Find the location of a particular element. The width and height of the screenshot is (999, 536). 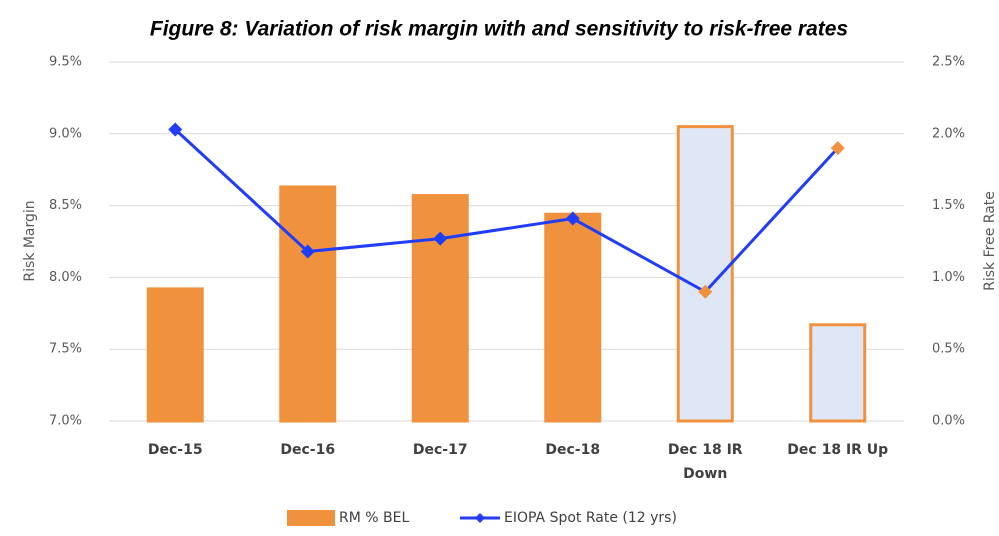

y-axis-label: Risk Margin is located at coordinates (30, 240).